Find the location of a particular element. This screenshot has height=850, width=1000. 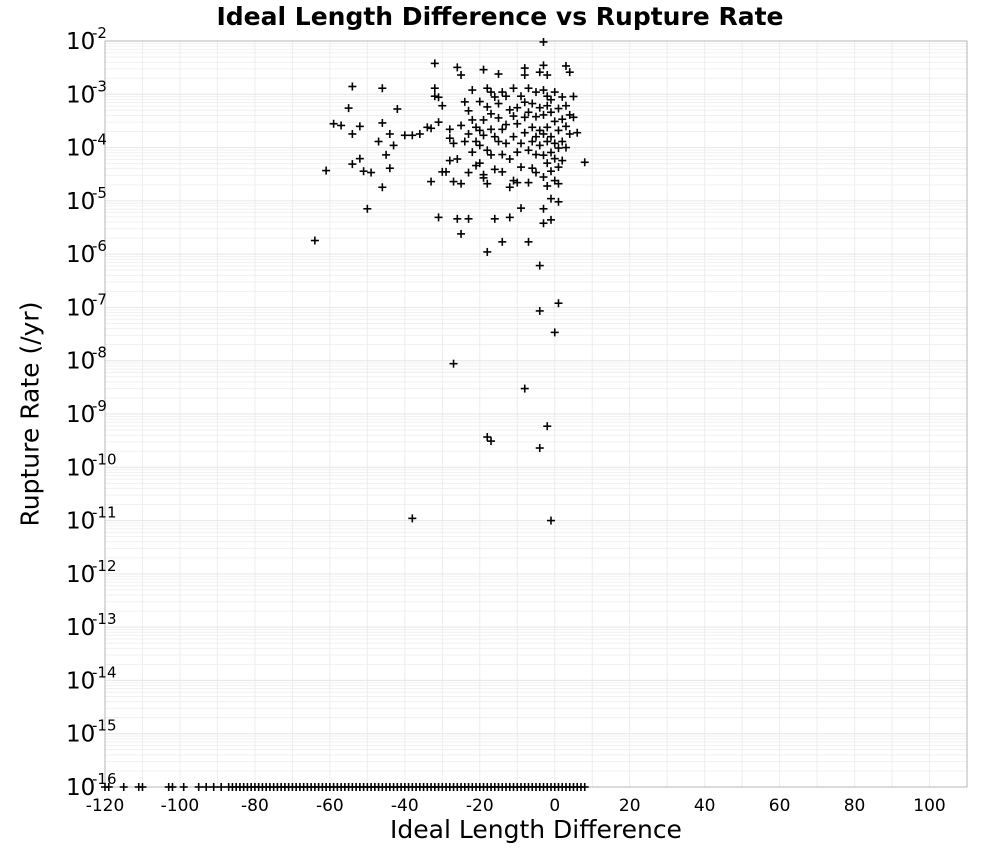

x-tick-label: 80 is located at coordinates (855, 806).